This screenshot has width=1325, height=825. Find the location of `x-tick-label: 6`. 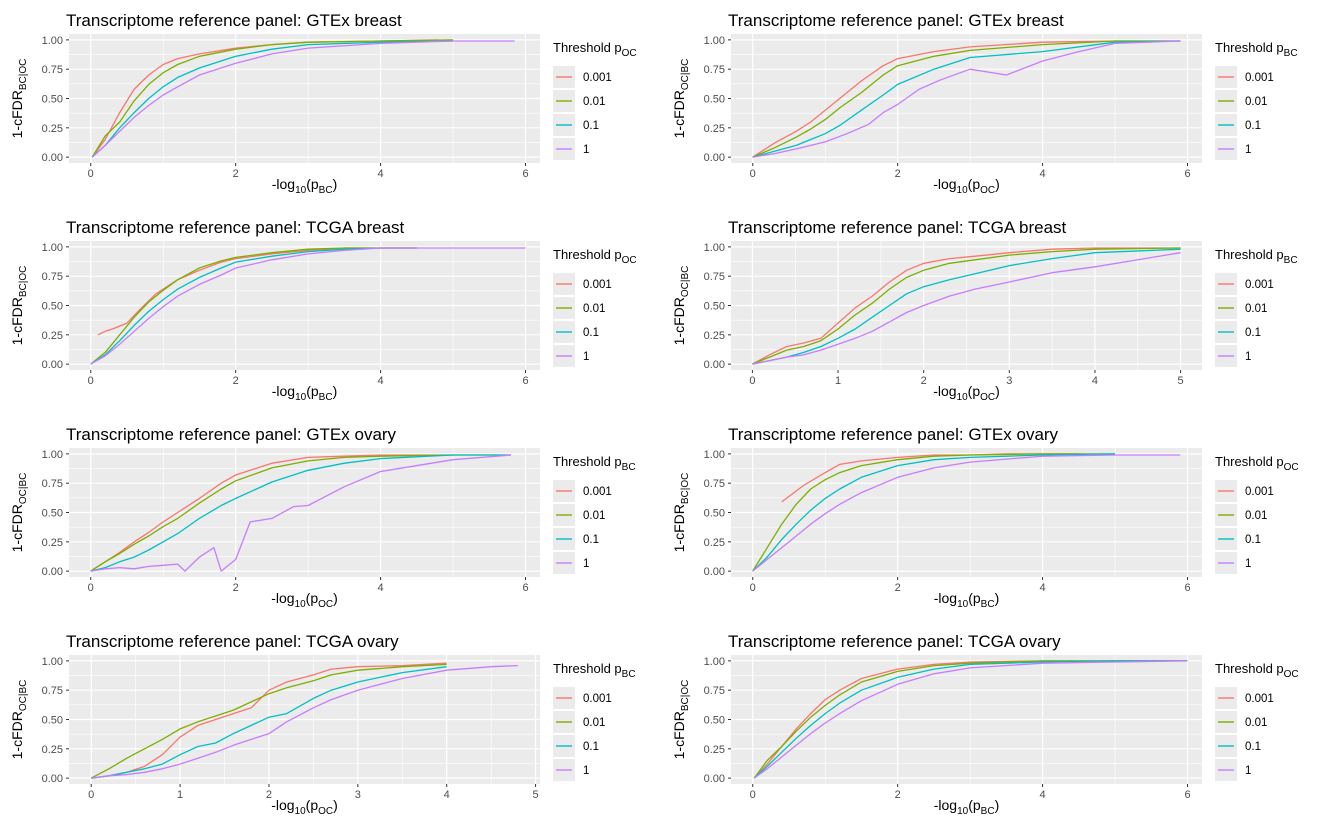

x-tick-label: 6 is located at coordinates (1187, 795).